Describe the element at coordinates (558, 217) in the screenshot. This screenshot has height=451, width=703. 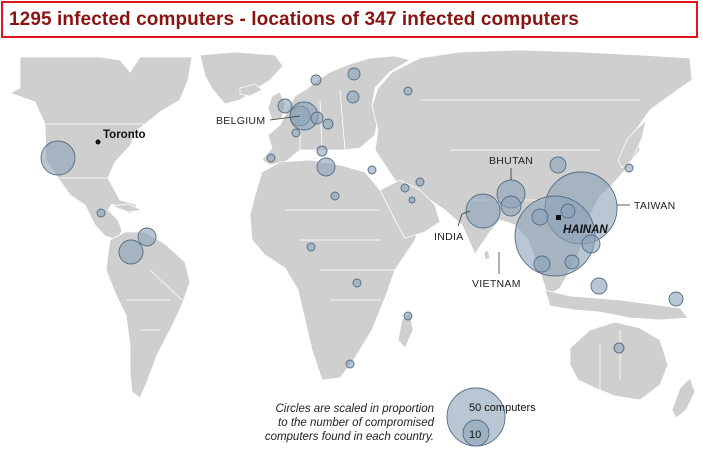
I see `hainan-marker` at that location.